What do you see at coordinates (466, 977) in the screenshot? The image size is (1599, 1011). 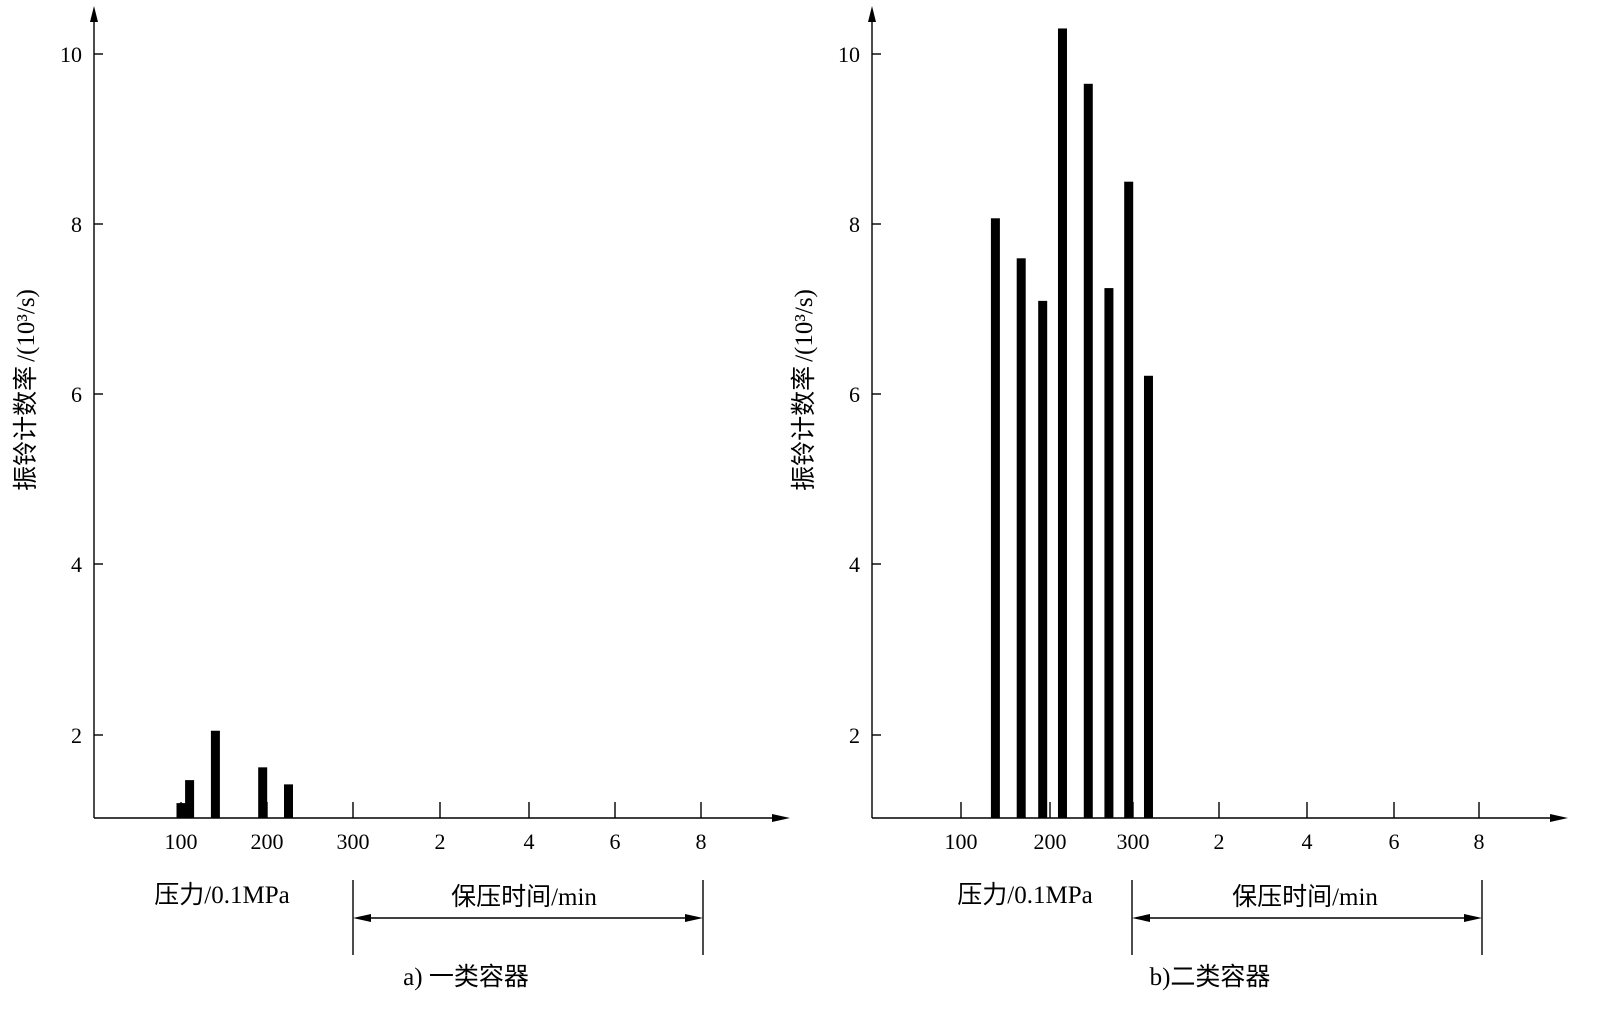 I see `chart-caption: a) 一类容器` at bounding box center [466, 977].